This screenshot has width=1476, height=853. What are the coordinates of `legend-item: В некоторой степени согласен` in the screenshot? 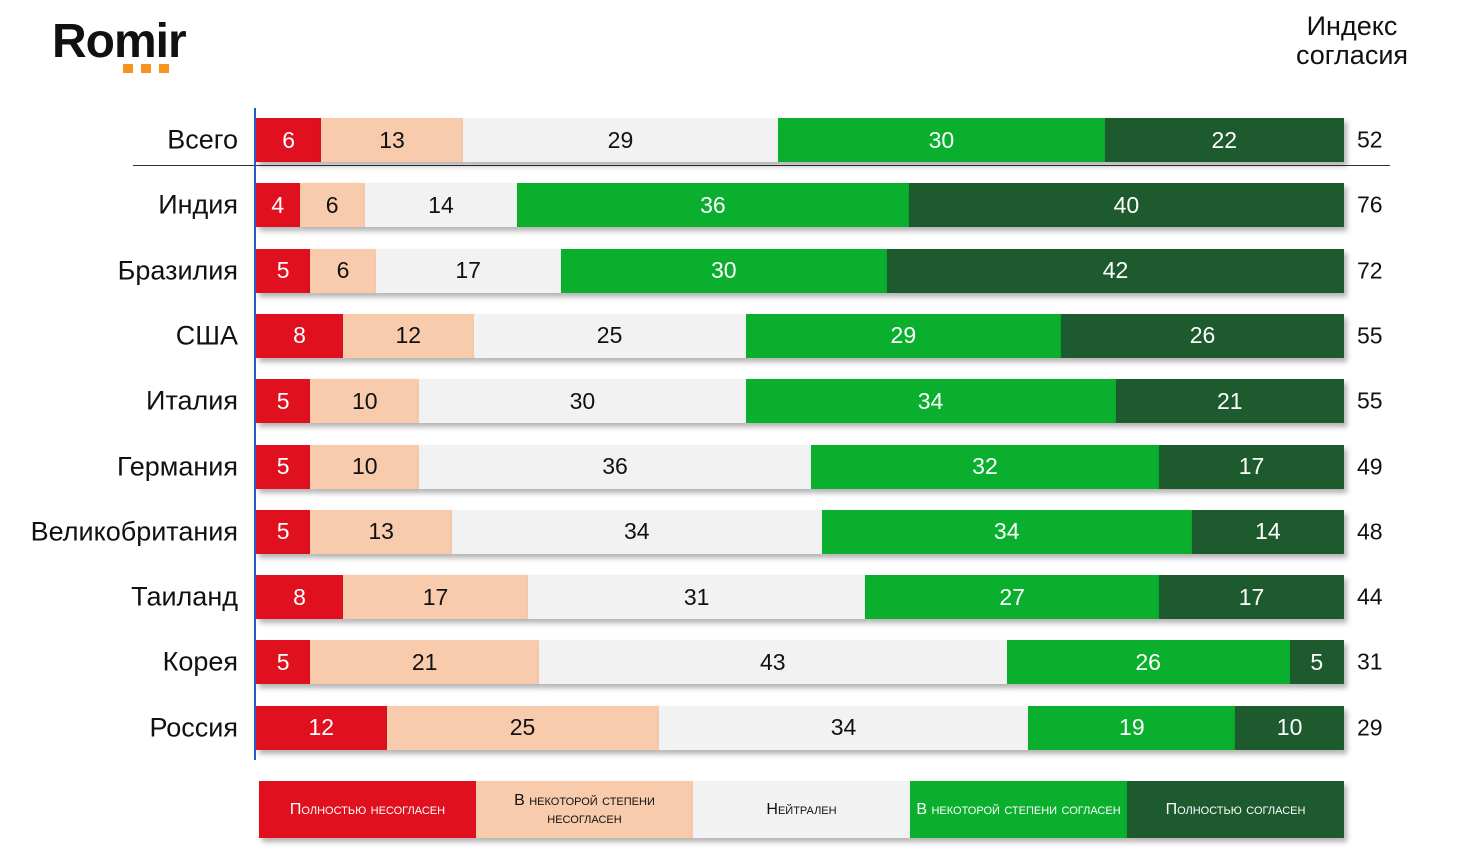 It's located at (1018, 809).